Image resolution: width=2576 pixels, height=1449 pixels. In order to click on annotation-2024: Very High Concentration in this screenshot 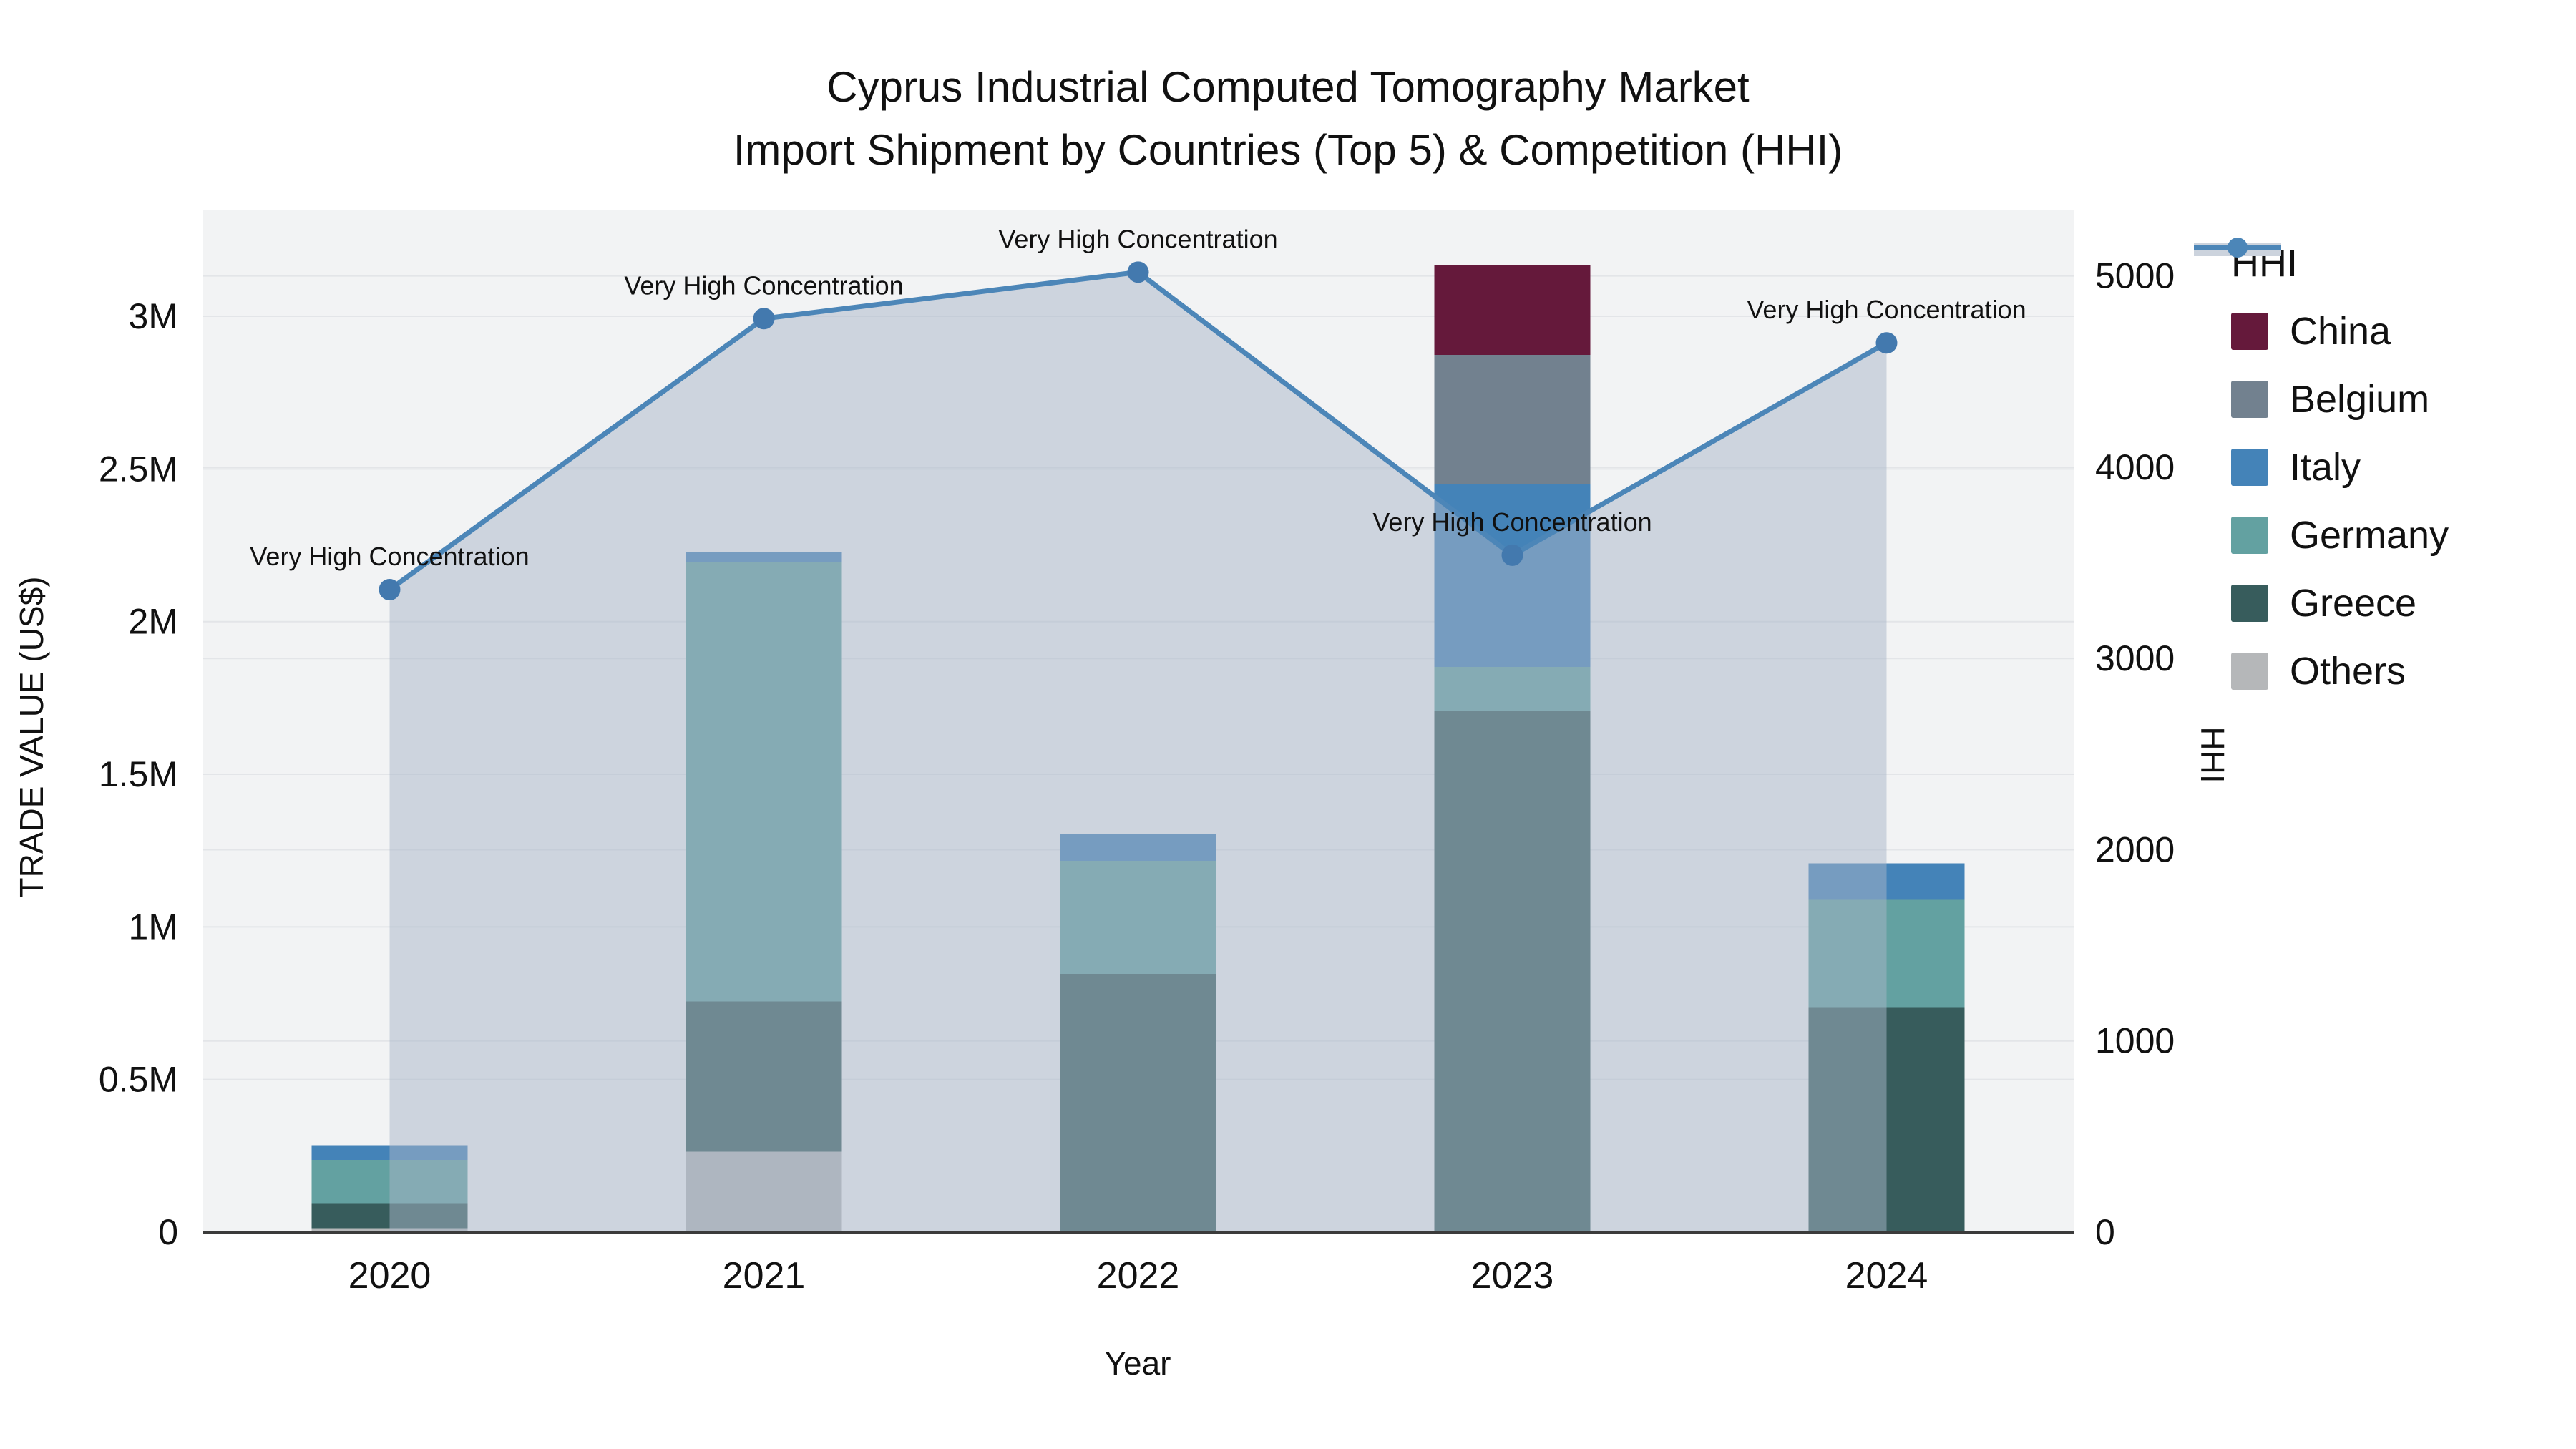, I will do `click(1886, 309)`.